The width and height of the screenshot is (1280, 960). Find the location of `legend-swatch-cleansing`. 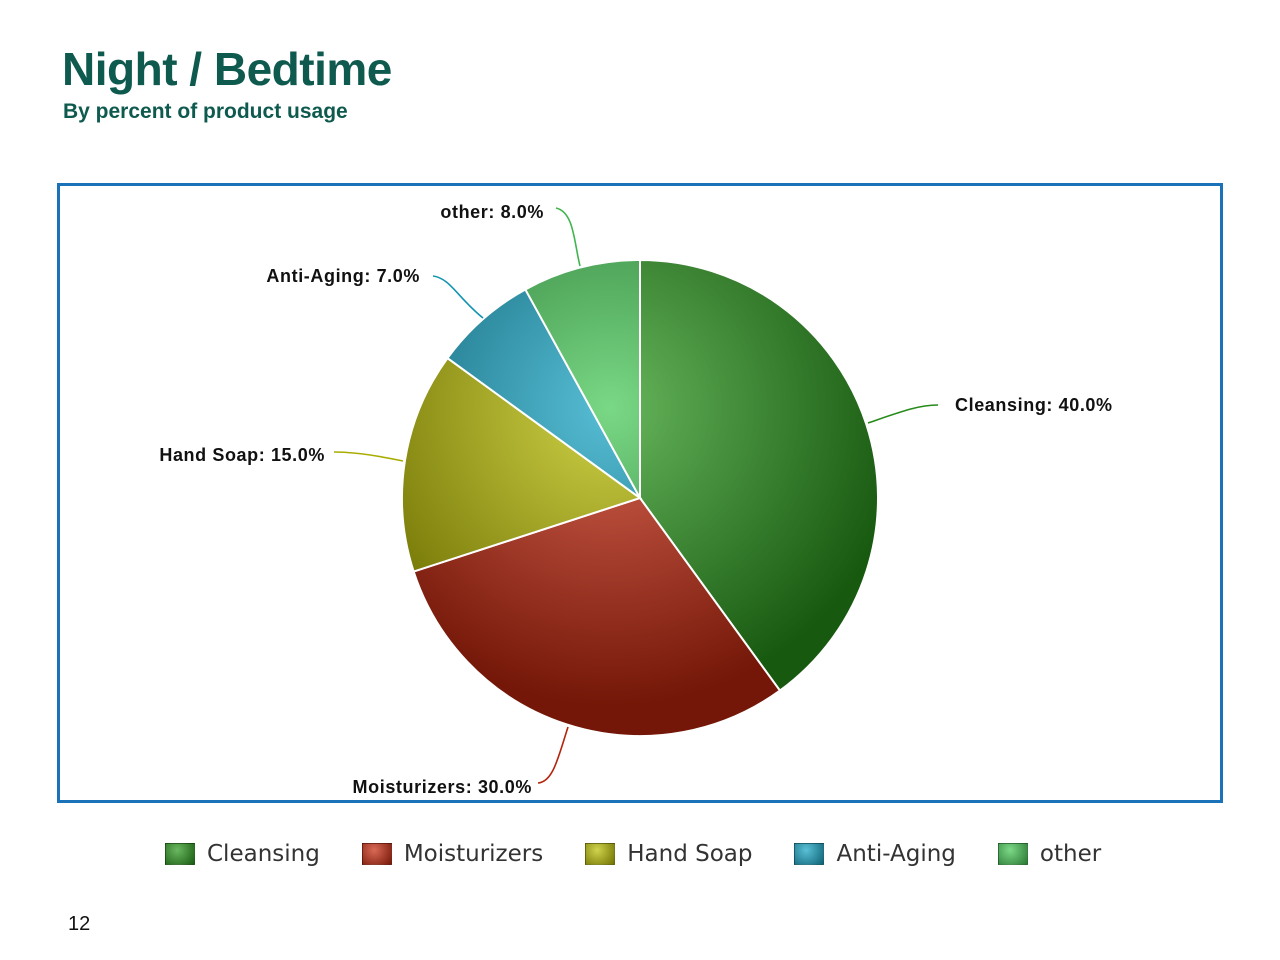

legend-swatch-cleansing is located at coordinates (180, 854).